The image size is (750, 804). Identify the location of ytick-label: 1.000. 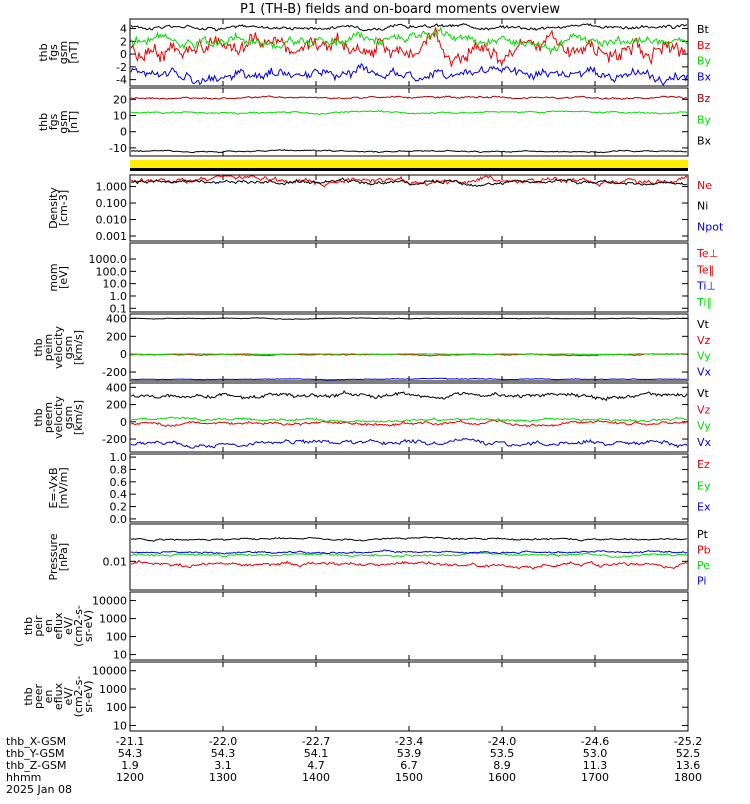
(112, 187).